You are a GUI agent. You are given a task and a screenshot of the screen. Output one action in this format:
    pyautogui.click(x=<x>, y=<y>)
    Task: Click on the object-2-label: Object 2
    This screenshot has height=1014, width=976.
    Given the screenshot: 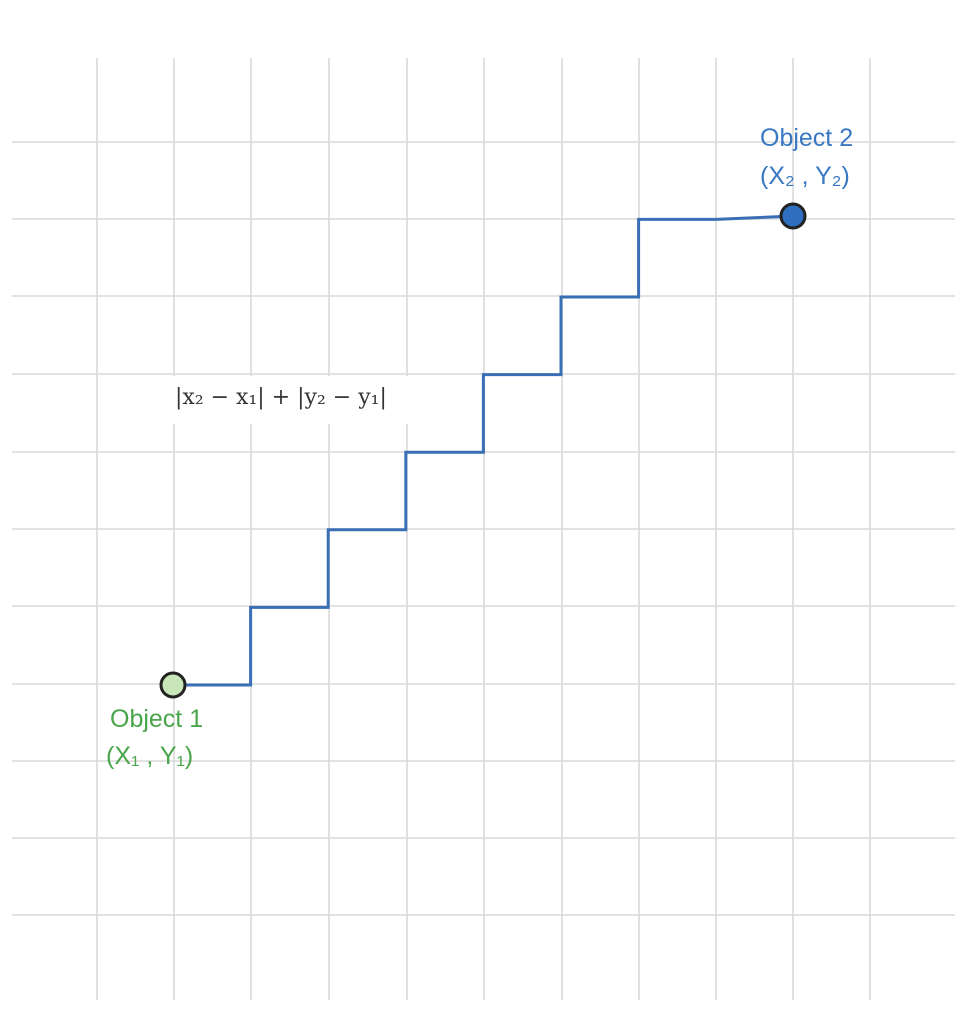 What is the action you would take?
    pyautogui.click(x=806, y=138)
    